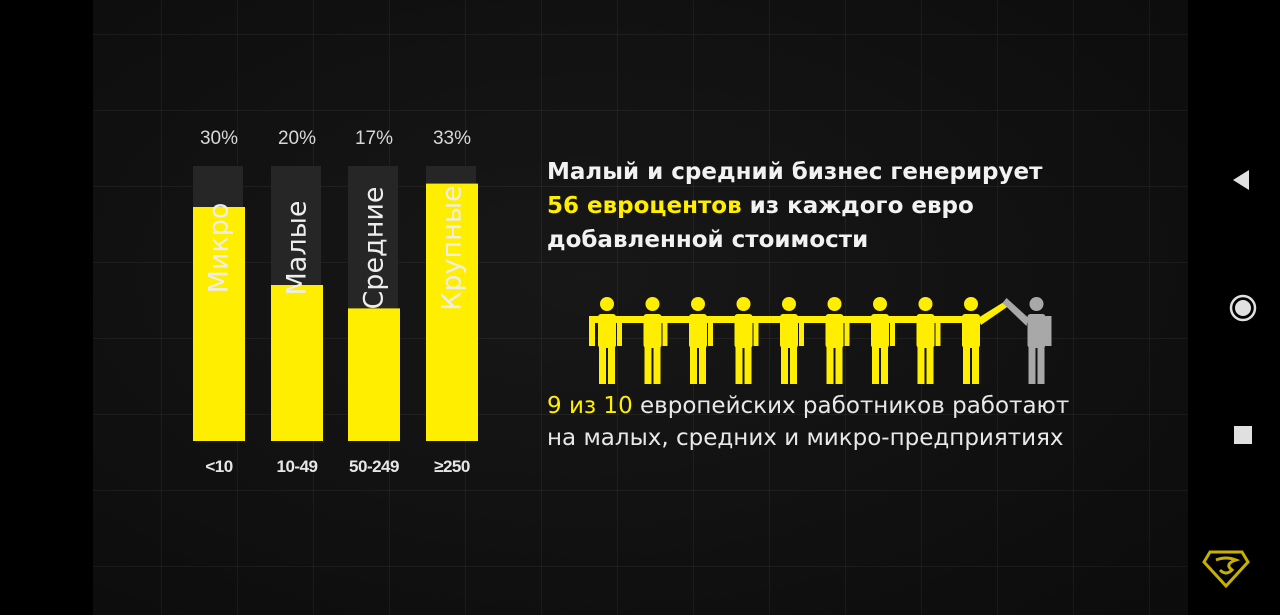 The image size is (1280, 615). I want to click on headline-highlight: 56 евроцентов, so click(644, 206).